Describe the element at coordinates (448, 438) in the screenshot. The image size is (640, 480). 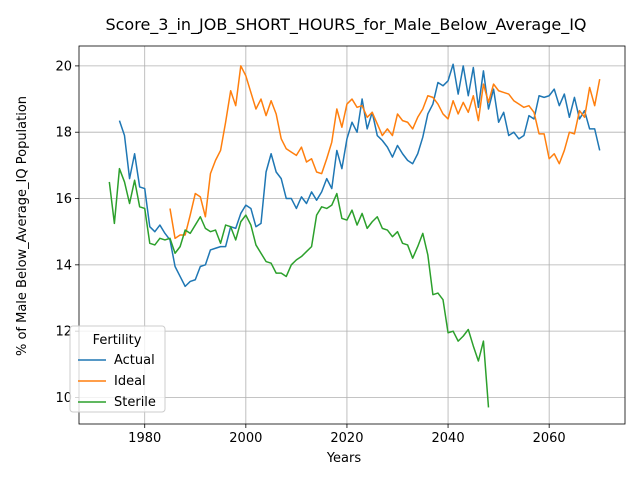
I see `x-tick-label: 2040` at that location.